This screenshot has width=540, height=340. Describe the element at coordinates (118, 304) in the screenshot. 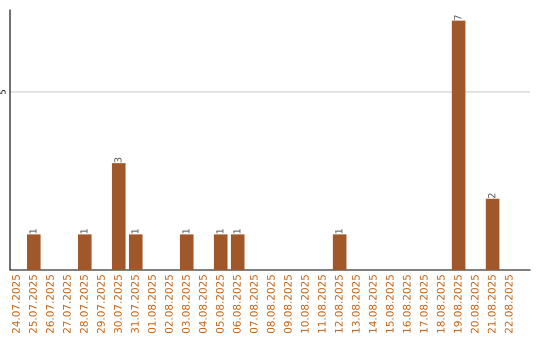

I see `x-tick-label: 30.07.2025` at that location.